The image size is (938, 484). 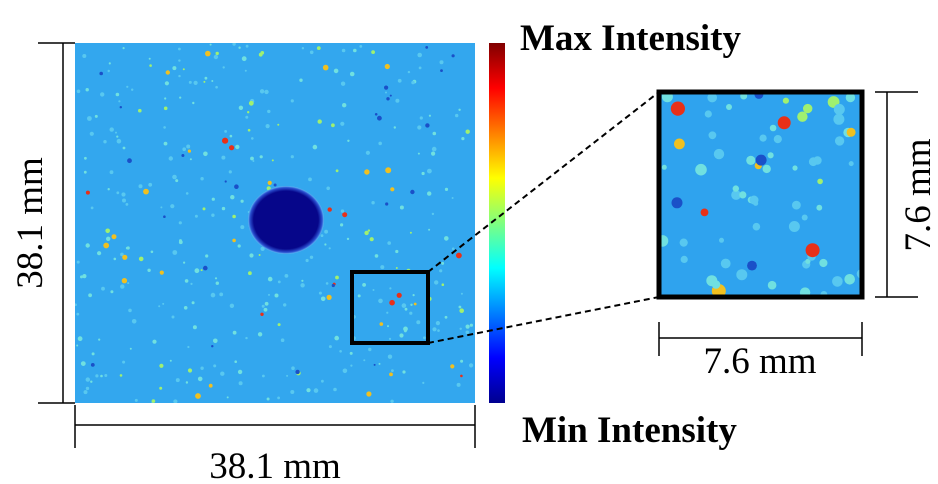 I want to click on width-label: 38.1 mm, so click(x=275, y=465).